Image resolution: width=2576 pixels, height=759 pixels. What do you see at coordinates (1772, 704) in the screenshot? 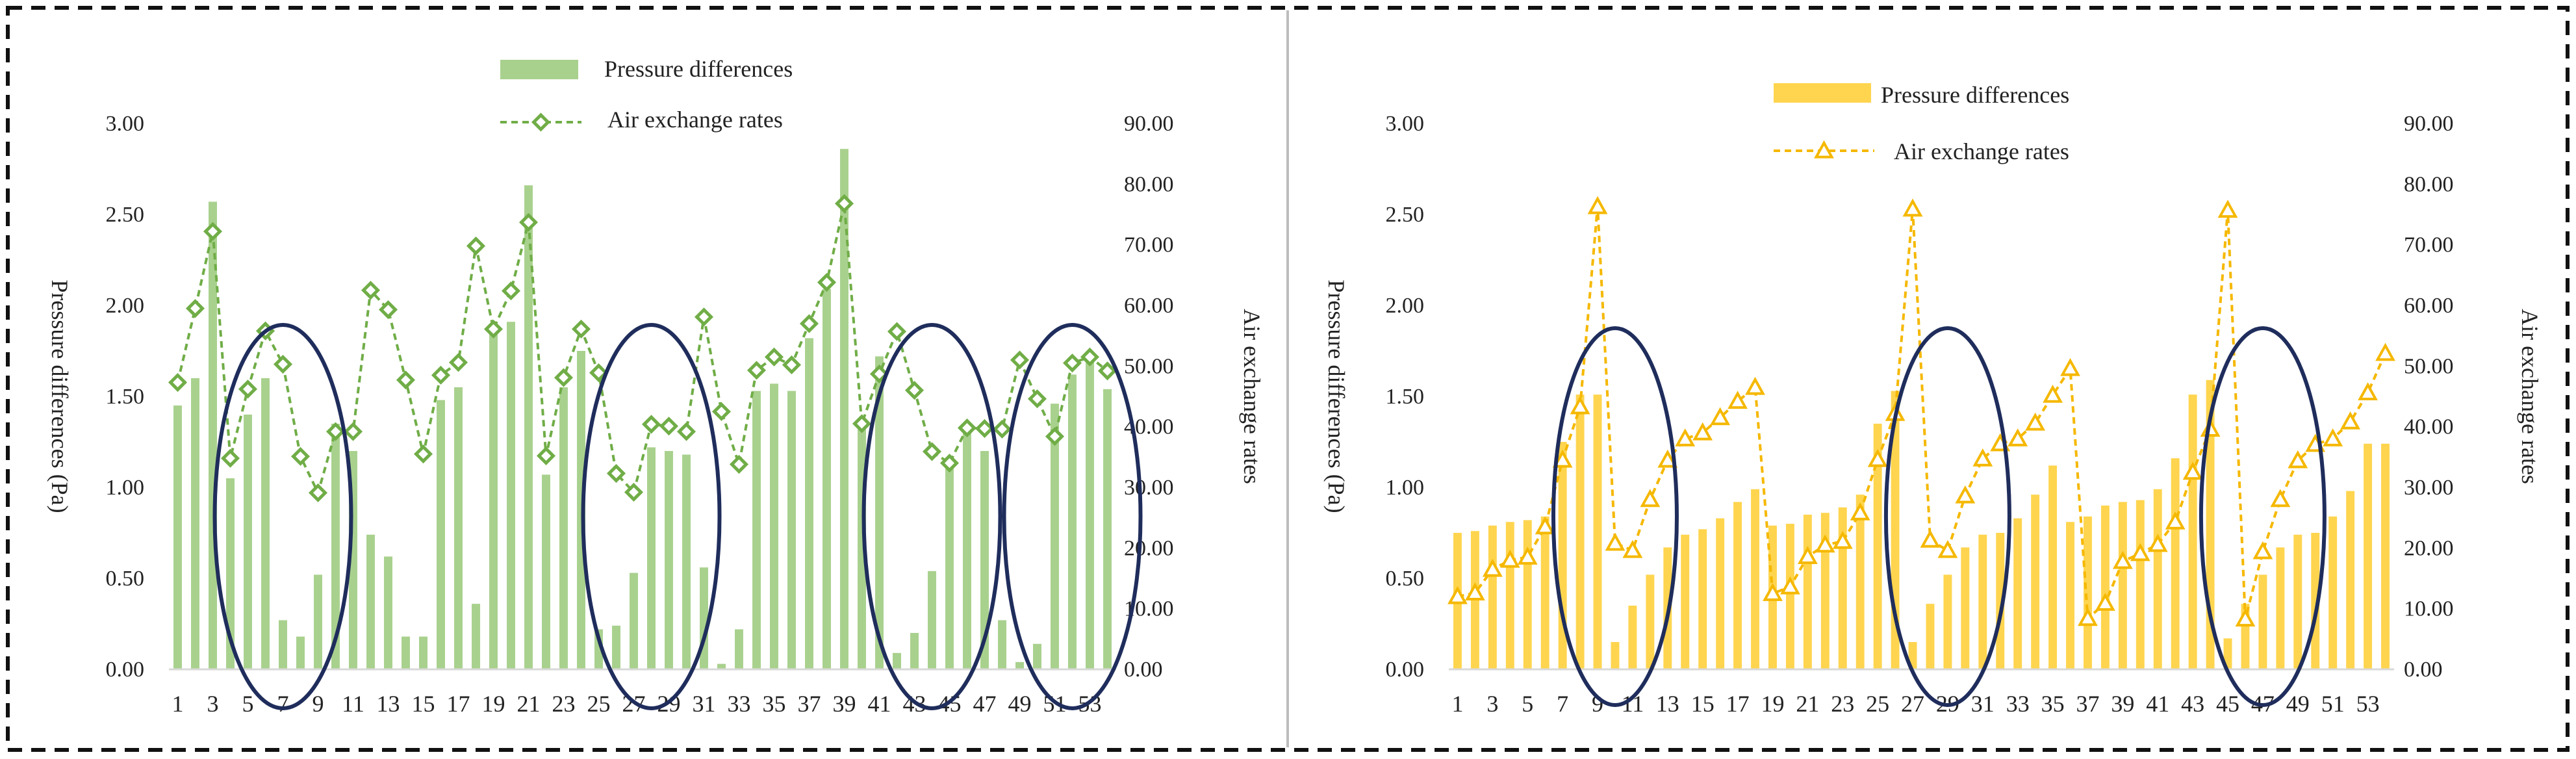
I see `x-tick-label: 19` at bounding box center [1772, 704].